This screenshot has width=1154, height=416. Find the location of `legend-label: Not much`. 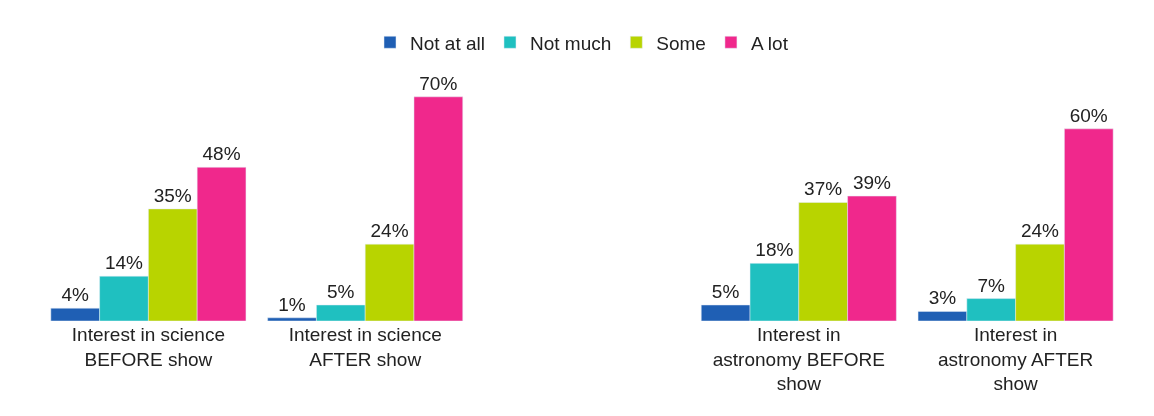

legend-label: Not much is located at coordinates (570, 43).